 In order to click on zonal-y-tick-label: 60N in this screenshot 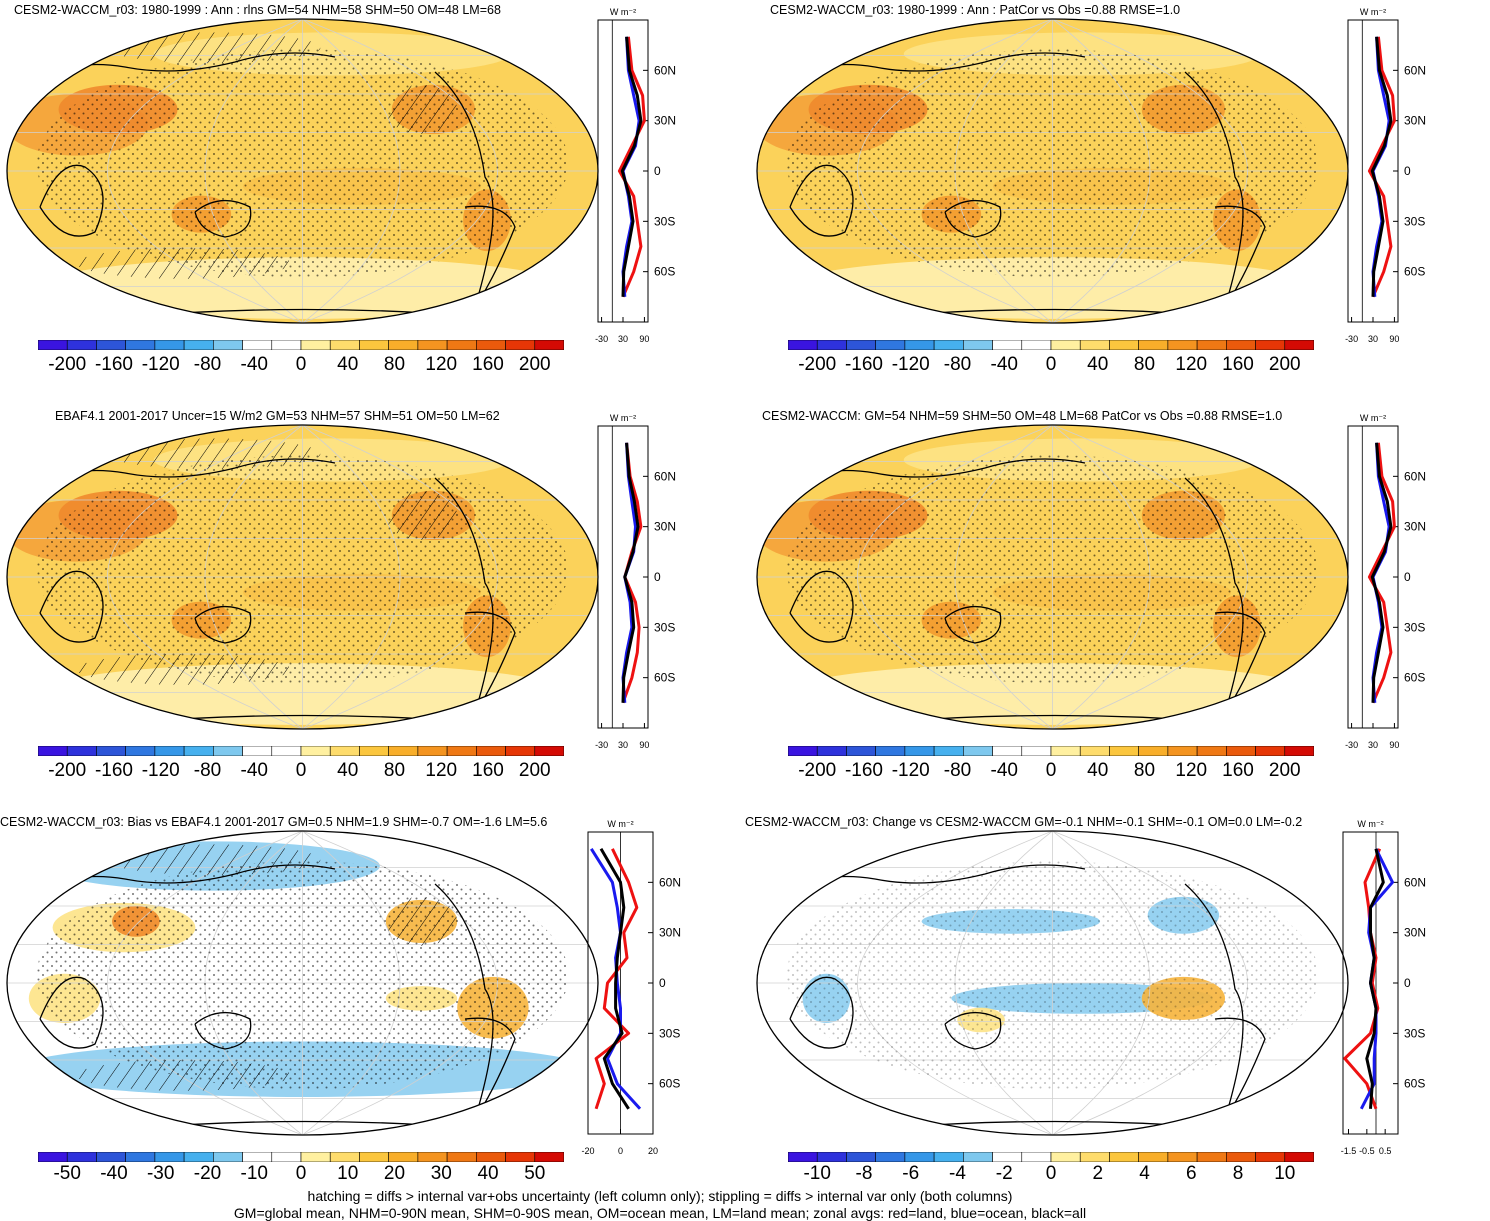, I will do `click(1415, 476)`.